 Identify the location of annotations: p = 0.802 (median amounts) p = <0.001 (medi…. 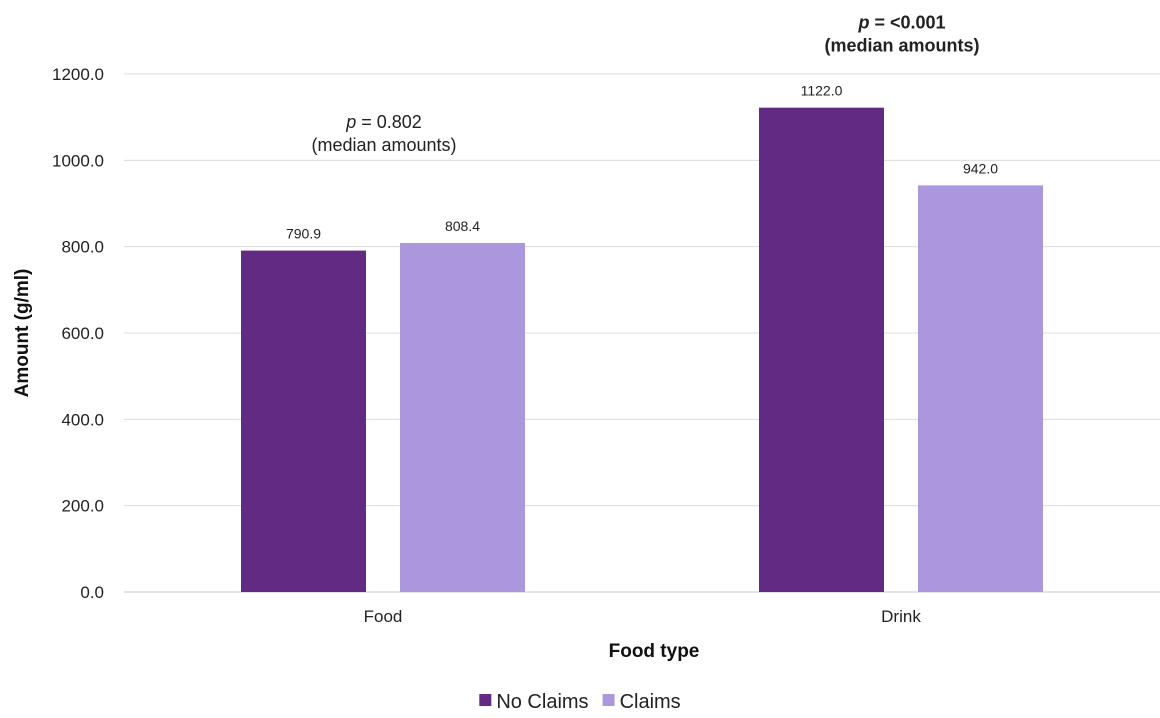
(645, 84).